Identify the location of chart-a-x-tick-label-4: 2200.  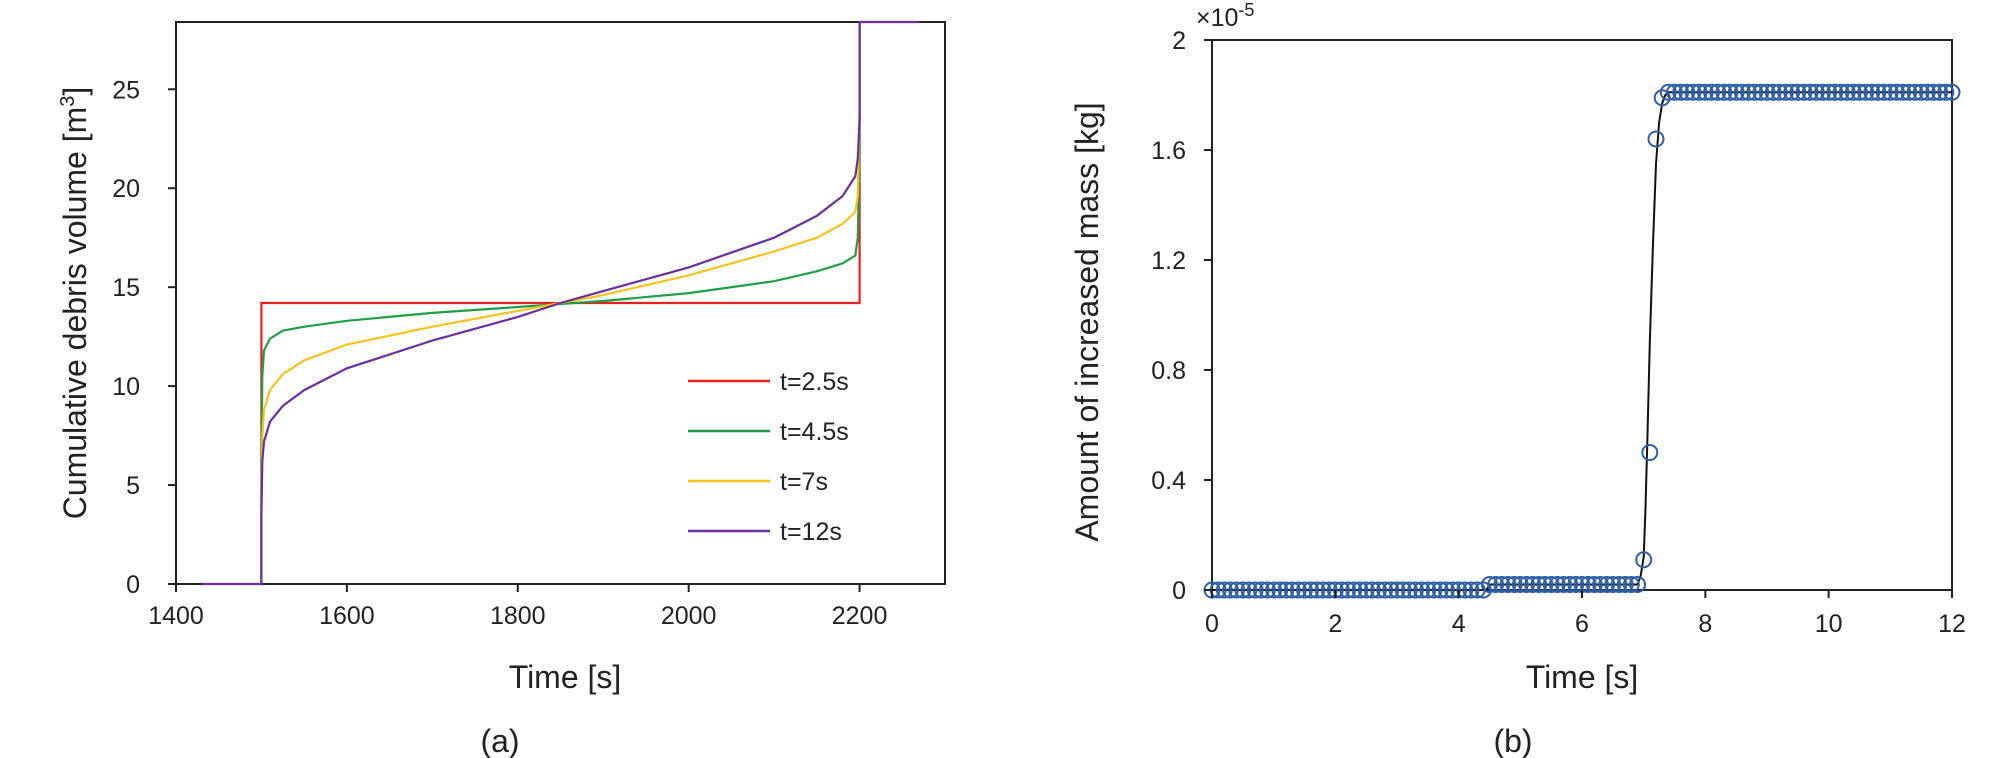
(860, 616).